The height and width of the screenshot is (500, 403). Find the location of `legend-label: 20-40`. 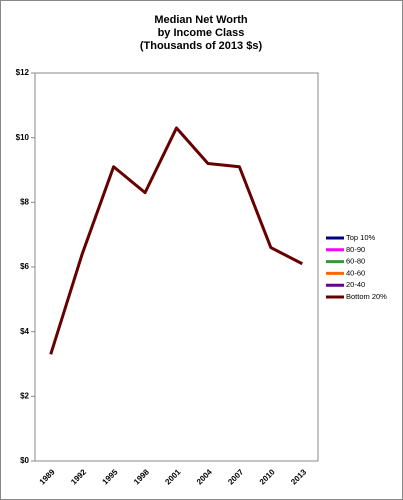

legend-label: 20-40 is located at coordinates (355, 284).